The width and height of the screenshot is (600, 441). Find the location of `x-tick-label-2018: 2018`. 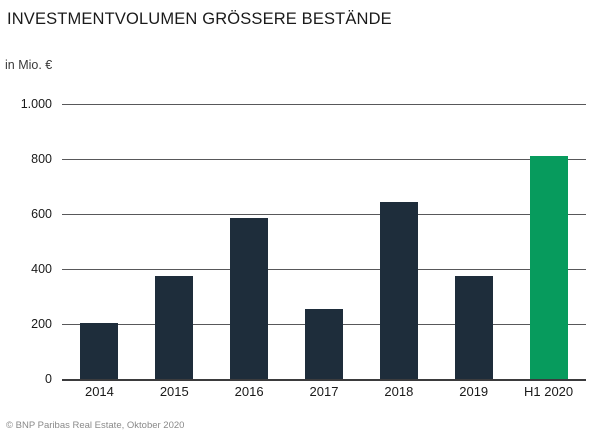

x-tick-label-2018: 2018 is located at coordinates (399, 391).